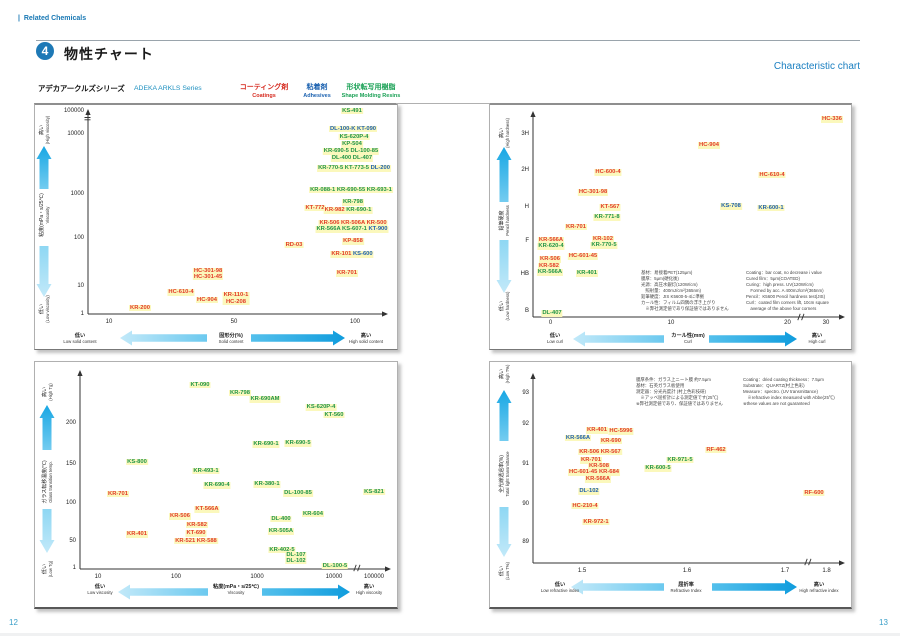  Describe the element at coordinates (507, 133) in the screenshot. I see `svg-text: (High hardness)` at that location.